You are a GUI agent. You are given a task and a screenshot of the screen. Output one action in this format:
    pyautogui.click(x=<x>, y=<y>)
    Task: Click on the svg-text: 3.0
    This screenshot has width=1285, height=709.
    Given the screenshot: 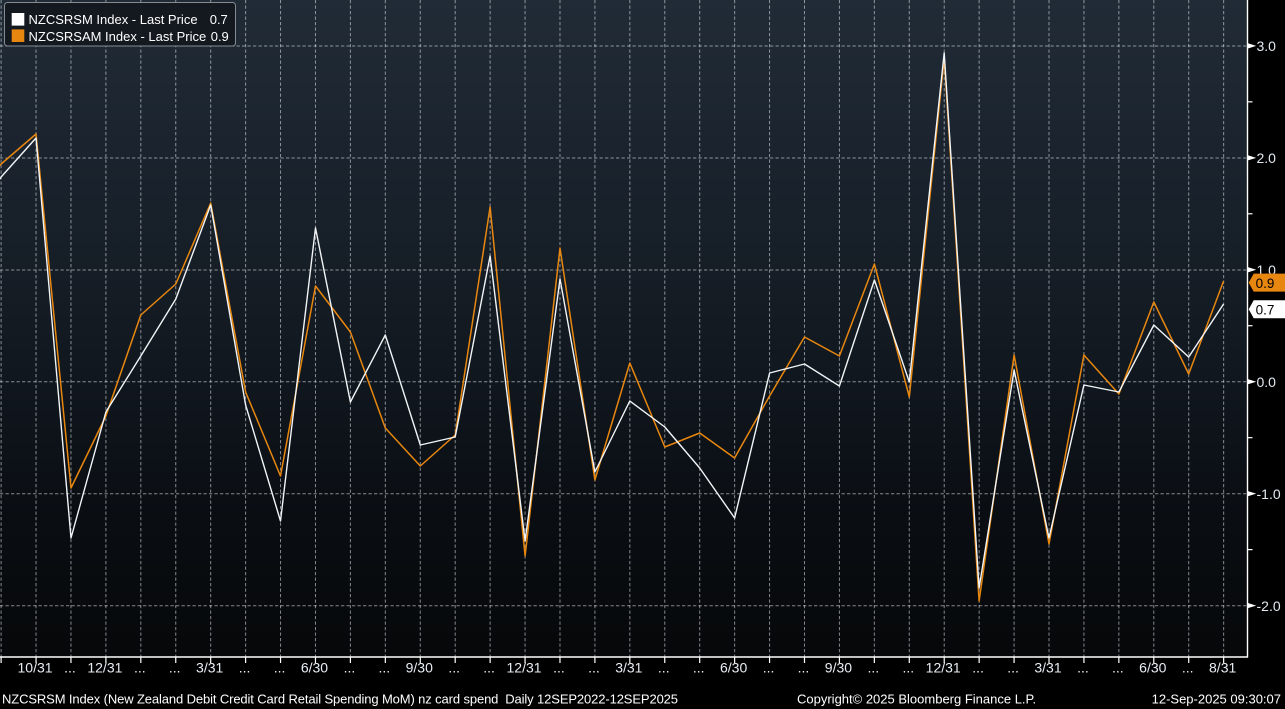 What is the action you would take?
    pyautogui.click(x=1267, y=46)
    